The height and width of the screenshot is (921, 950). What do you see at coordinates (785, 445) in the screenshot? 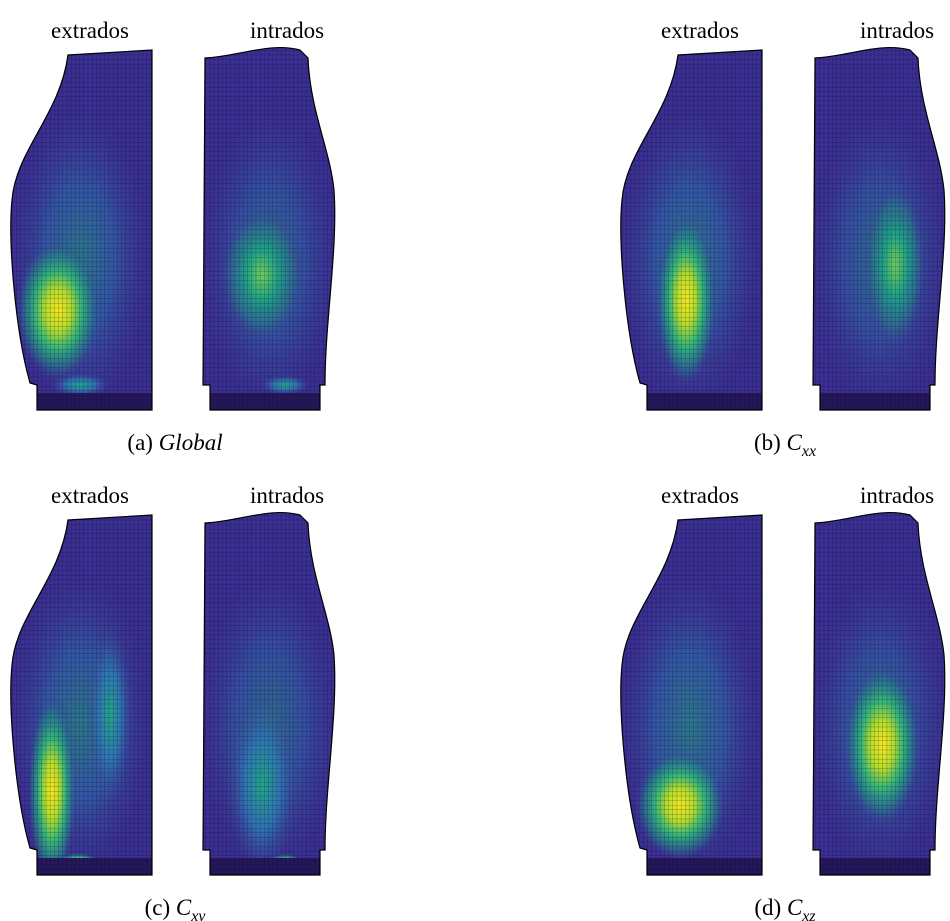
I see `caption: (b) Cxx` at bounding box center [785, 445].